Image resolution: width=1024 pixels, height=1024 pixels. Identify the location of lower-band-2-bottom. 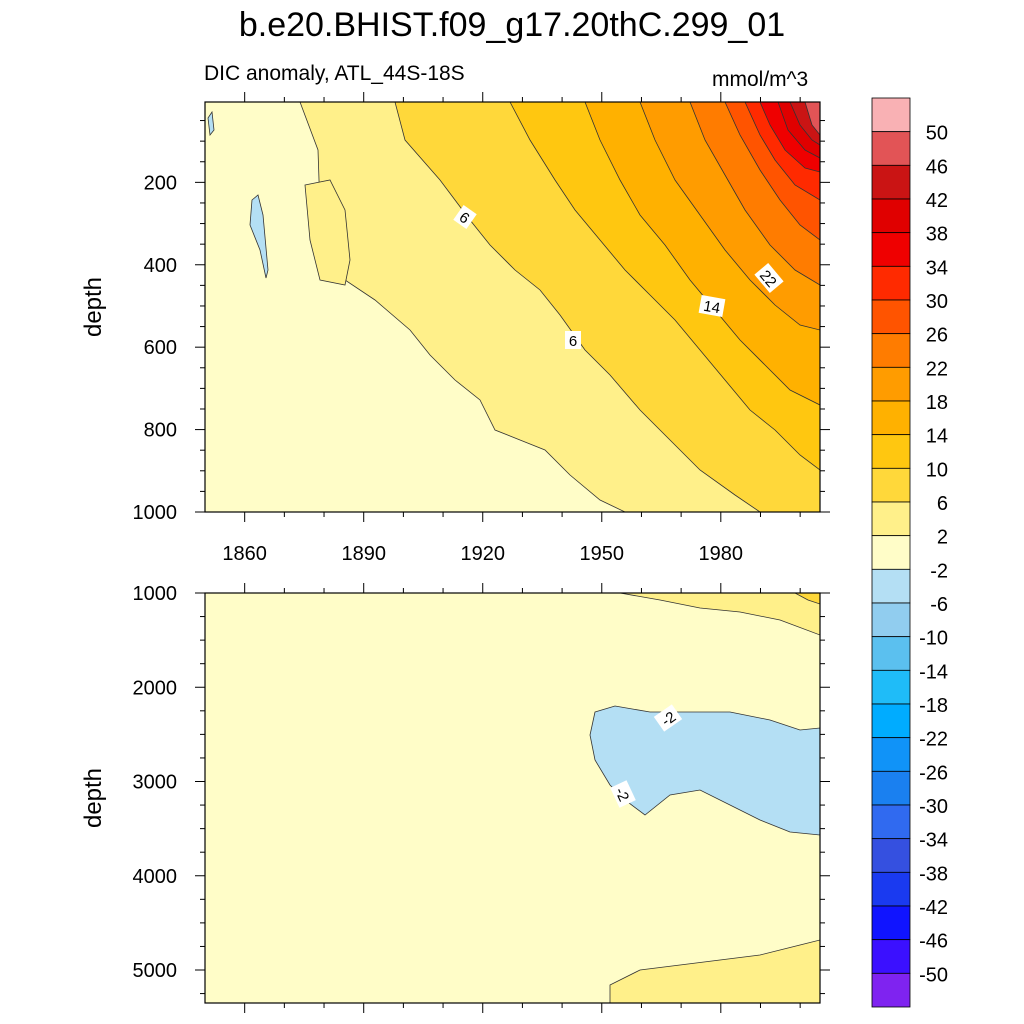
(714, 971).